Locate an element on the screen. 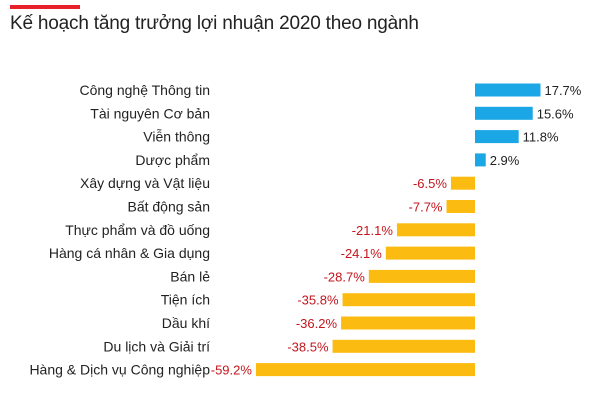  category-label: Du lịch và Giải trí is located at coordinates (156, 346).